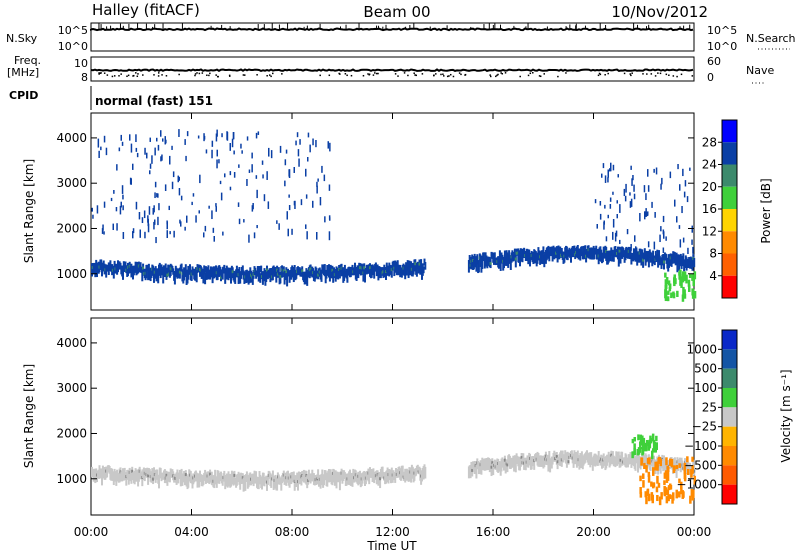 The height and width of the screenshot is (554, 800). I want to click on power-colorbar-tick: 16, so click(709, 209).